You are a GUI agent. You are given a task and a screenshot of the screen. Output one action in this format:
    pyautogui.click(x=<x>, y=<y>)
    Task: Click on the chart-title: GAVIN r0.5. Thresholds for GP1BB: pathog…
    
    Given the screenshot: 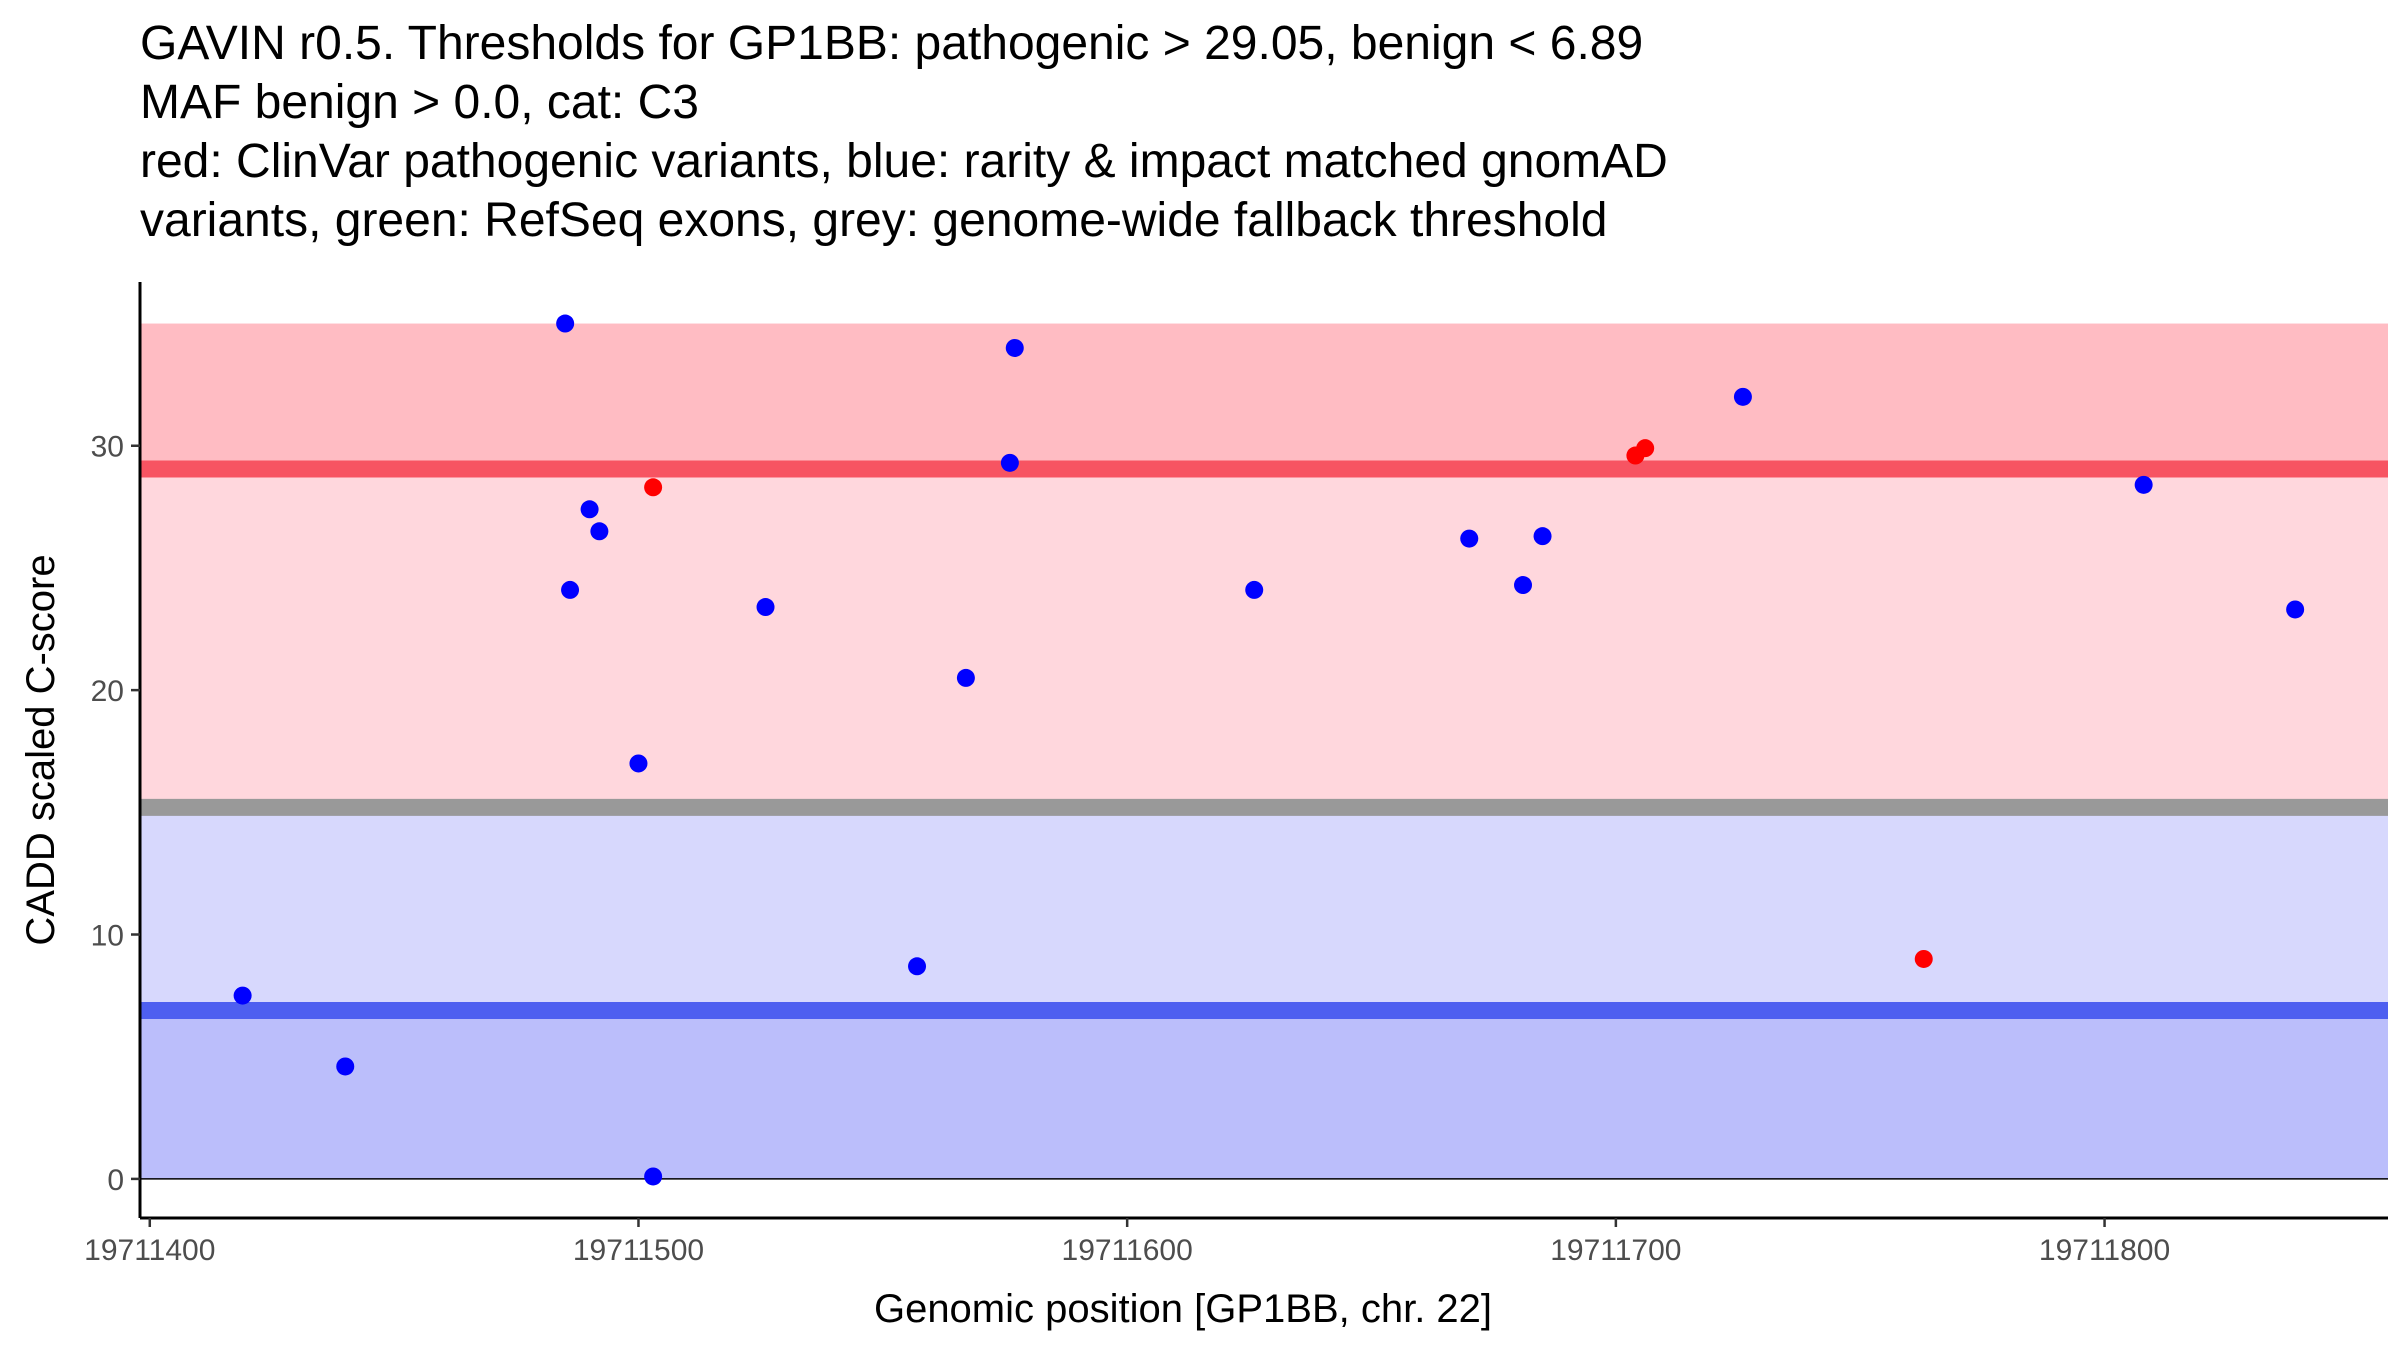 What is the action you would take?
    pyautogui.click(x=904, y=132)
    